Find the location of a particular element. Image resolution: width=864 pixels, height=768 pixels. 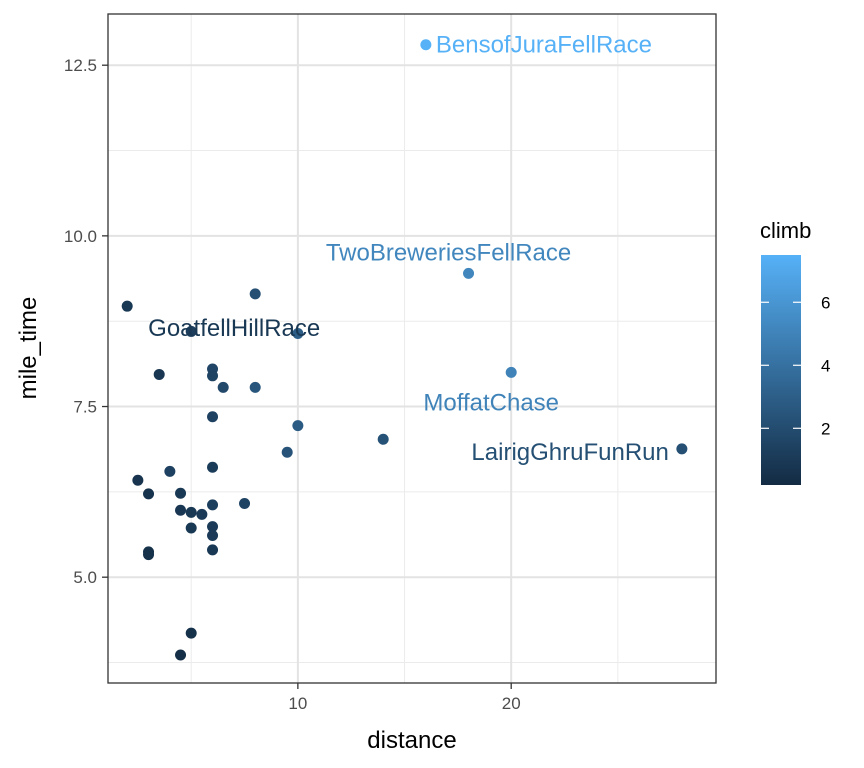

legend-colorbar is located at coordinates (781, 370).